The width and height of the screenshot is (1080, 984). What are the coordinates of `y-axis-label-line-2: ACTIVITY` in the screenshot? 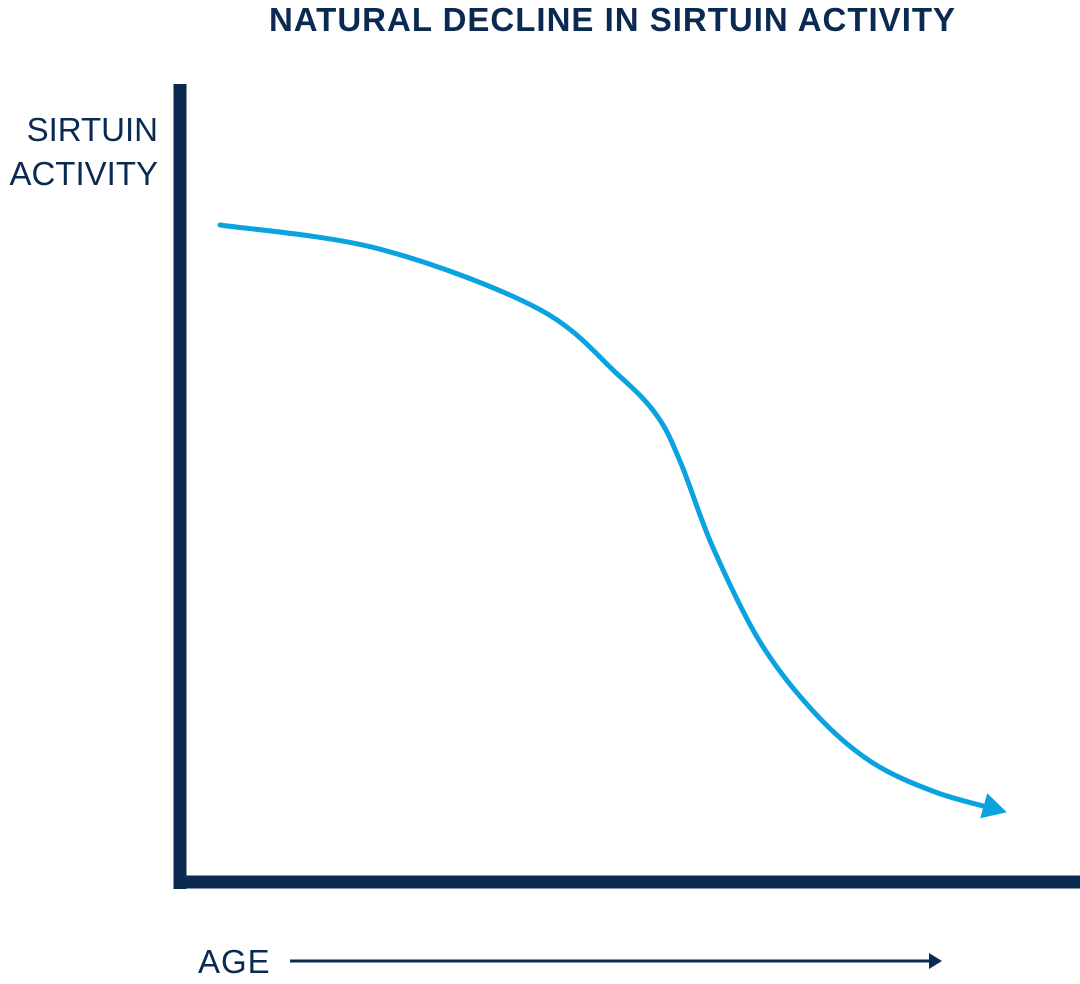 It's located at (83, 173).